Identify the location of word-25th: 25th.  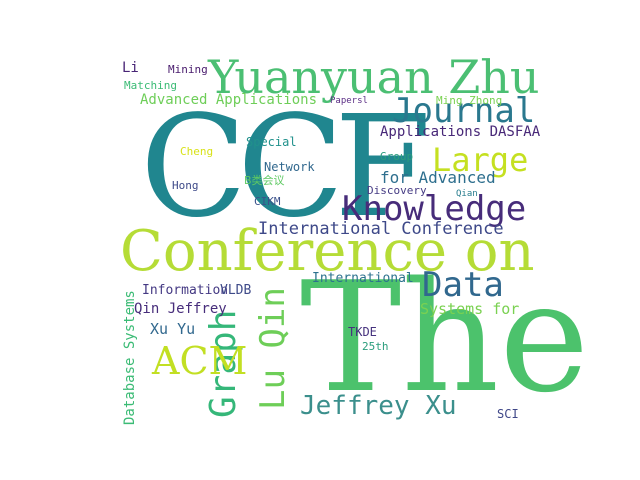
(375, 346).